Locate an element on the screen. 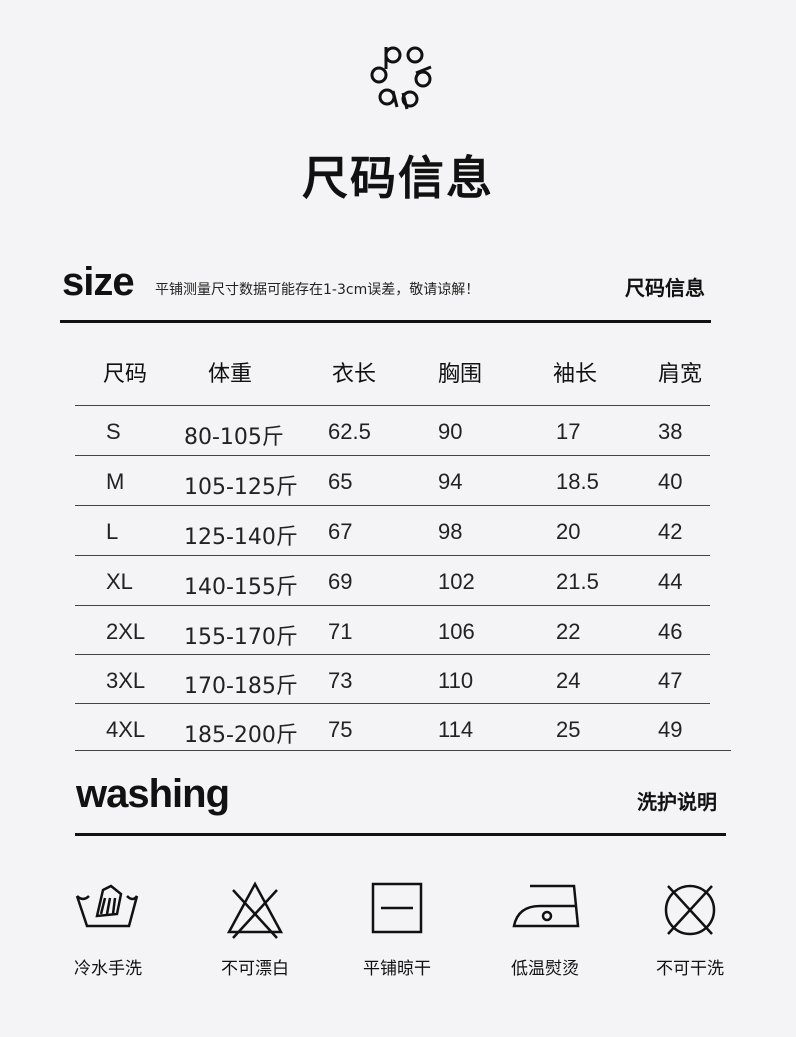 Image resolution: width=796 pixels, height=1037 pixels. table-cell: 106 is located at coordinates (456, 631).